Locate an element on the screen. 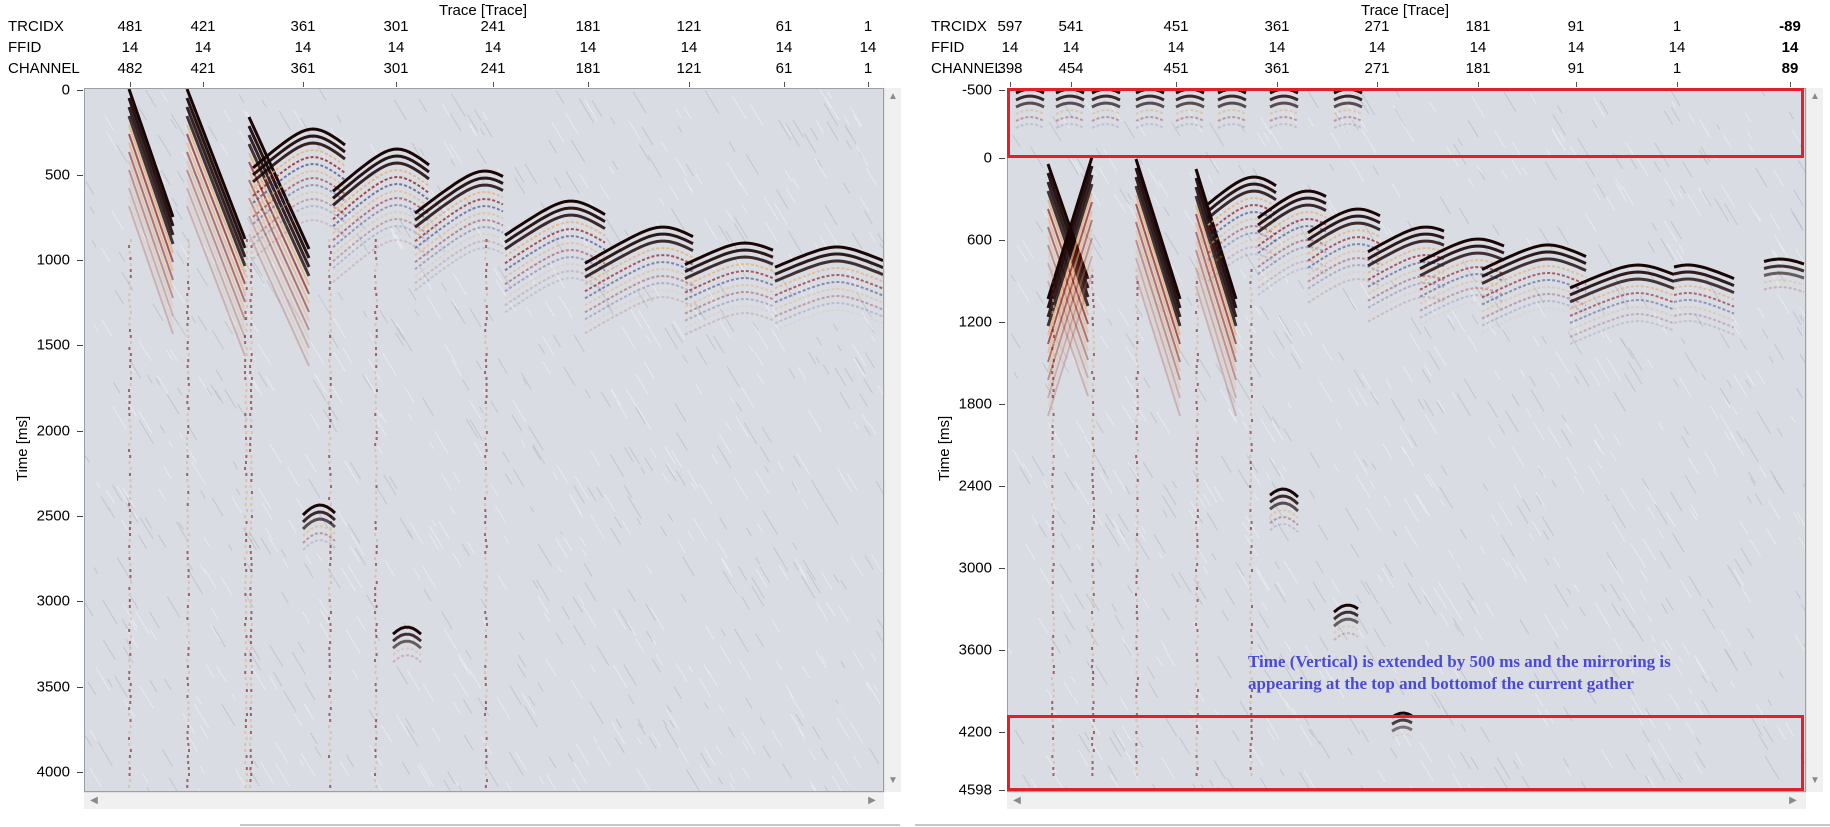 The image size is (1830, 827). header-channel-value: 121 is located at coordinates (689, 68).